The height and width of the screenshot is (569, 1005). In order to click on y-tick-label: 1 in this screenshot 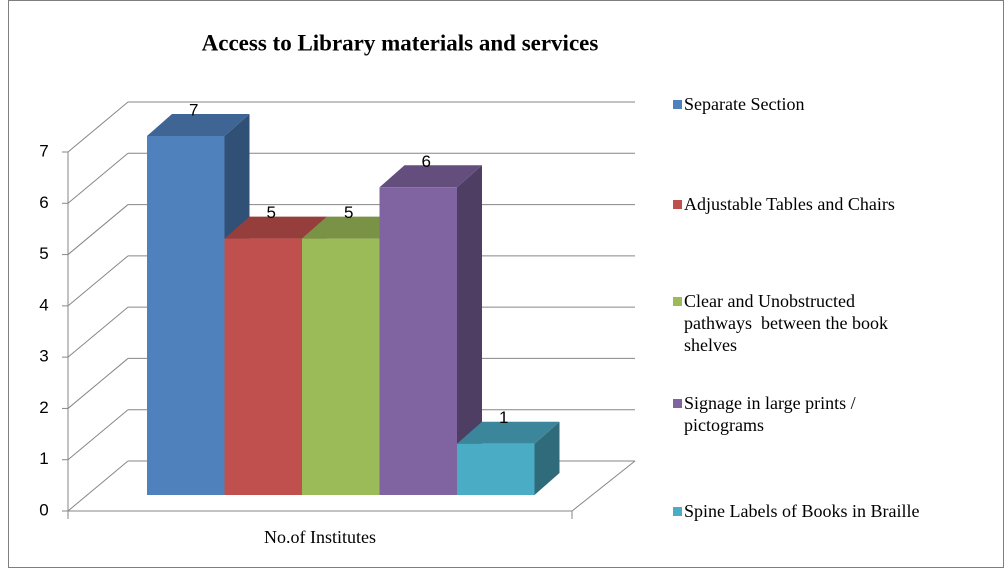, I will do `click(43, 458)`.